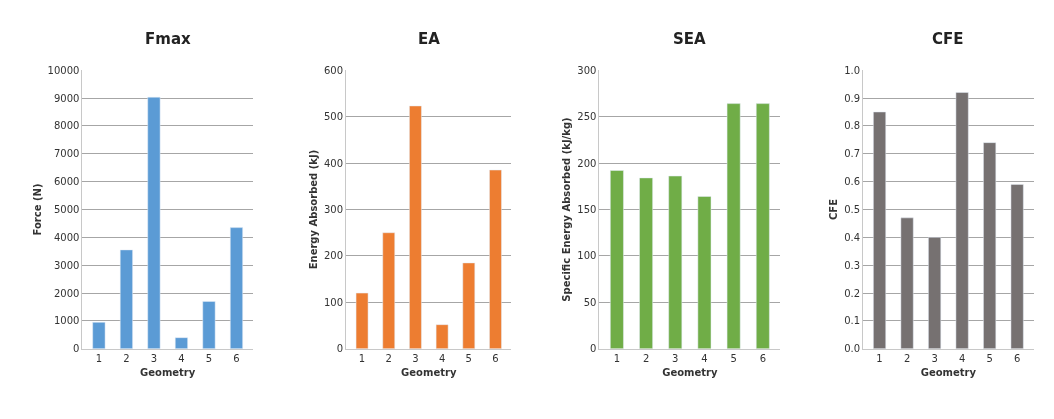  What do you see at coordinates (66, 154) in the screenshot?
I see `y-tick-label: 7000` at bounding box center [66, 154].